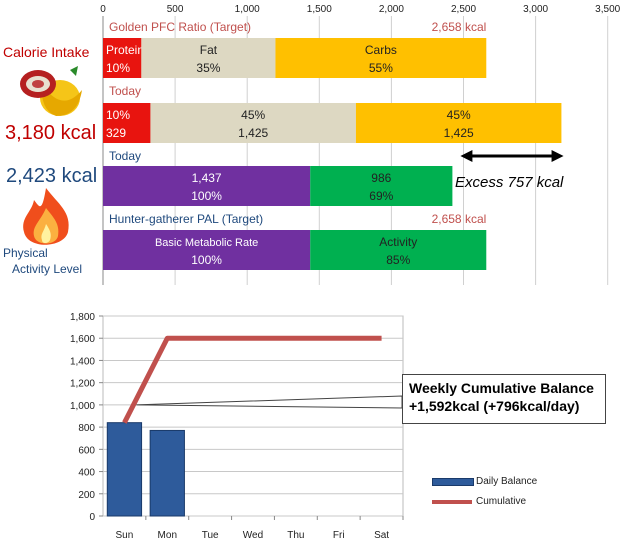 This screenshot has height=542, width=625. Describe the element at coordinates (557, 156) in the screenshot. I see `excess-arrow-head-right` at that location.